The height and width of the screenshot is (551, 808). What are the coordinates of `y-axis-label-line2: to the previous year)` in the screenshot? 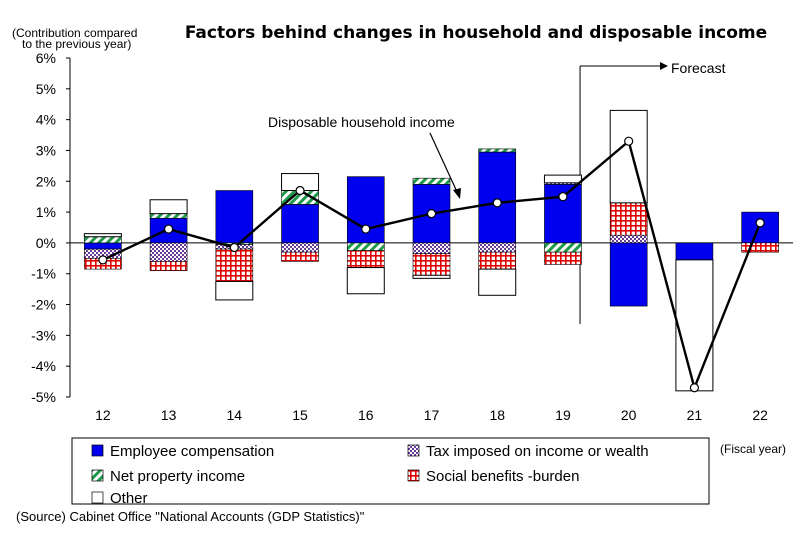 It's located at (76, 44).